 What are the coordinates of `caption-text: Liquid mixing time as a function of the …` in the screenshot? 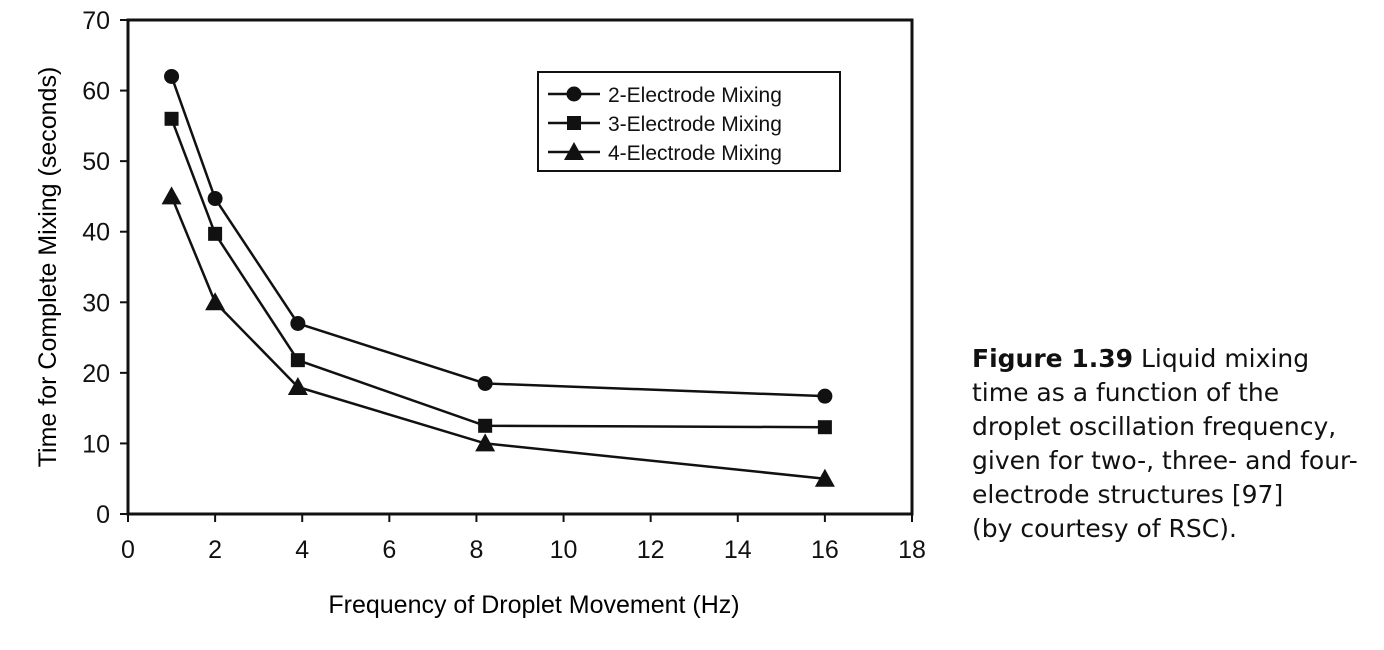 It's located at (1165, 426).